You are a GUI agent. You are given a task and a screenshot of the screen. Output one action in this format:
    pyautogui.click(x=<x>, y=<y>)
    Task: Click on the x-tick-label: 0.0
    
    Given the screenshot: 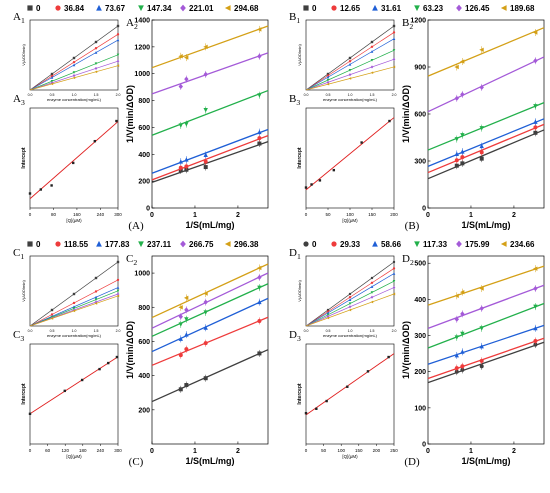 What is the action you would take?
    pyautogui.click(x=30, y=331)
    